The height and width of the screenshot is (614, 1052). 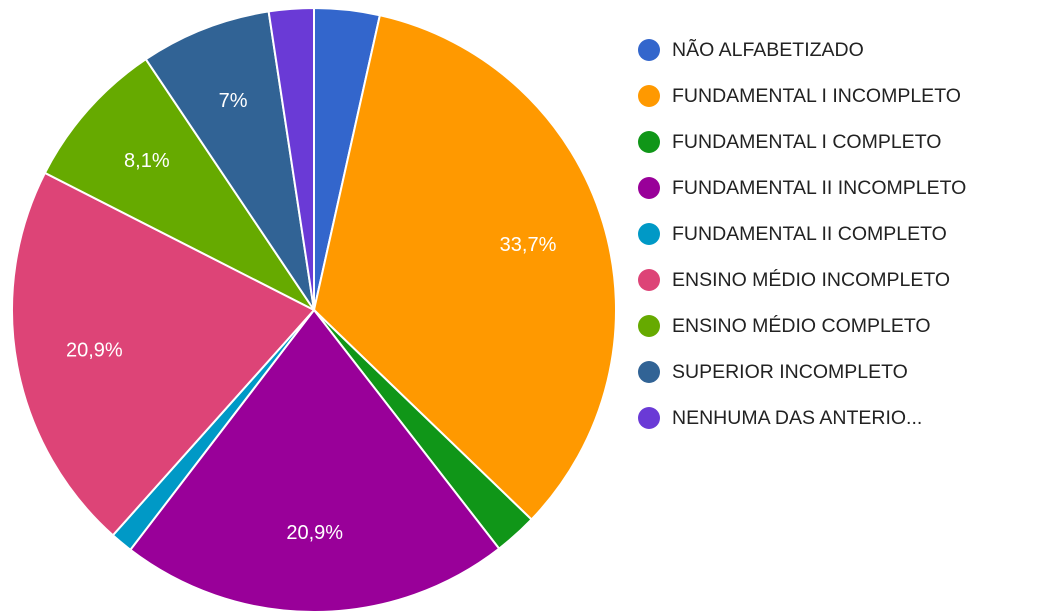 I want to click on legend-label: FUNDAMENTAL I INCOMPLETO, so click(x=816, y=96).